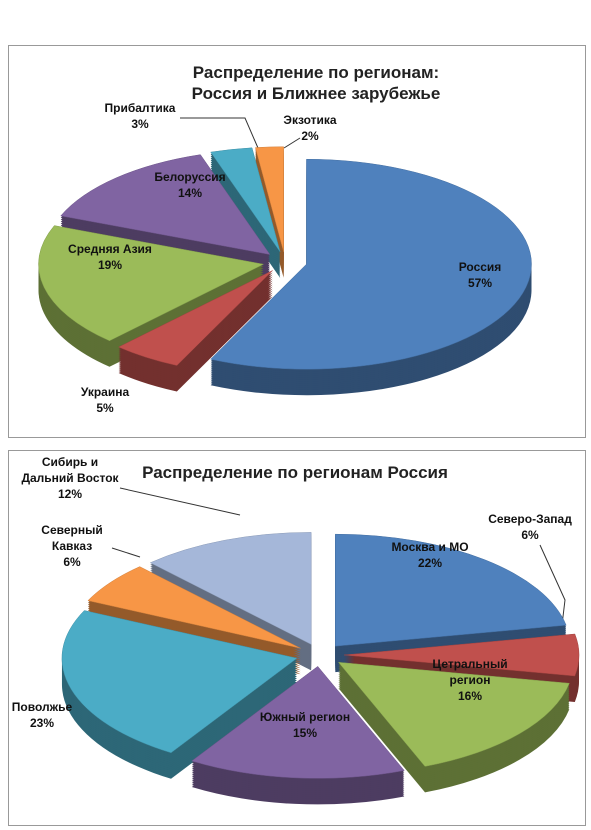 This screenshot has width=591, height=830. What do you see at coordinates (310, 120) in the screenshot?
I see `label-name: Экзотика` at bounding box center [310, 120].